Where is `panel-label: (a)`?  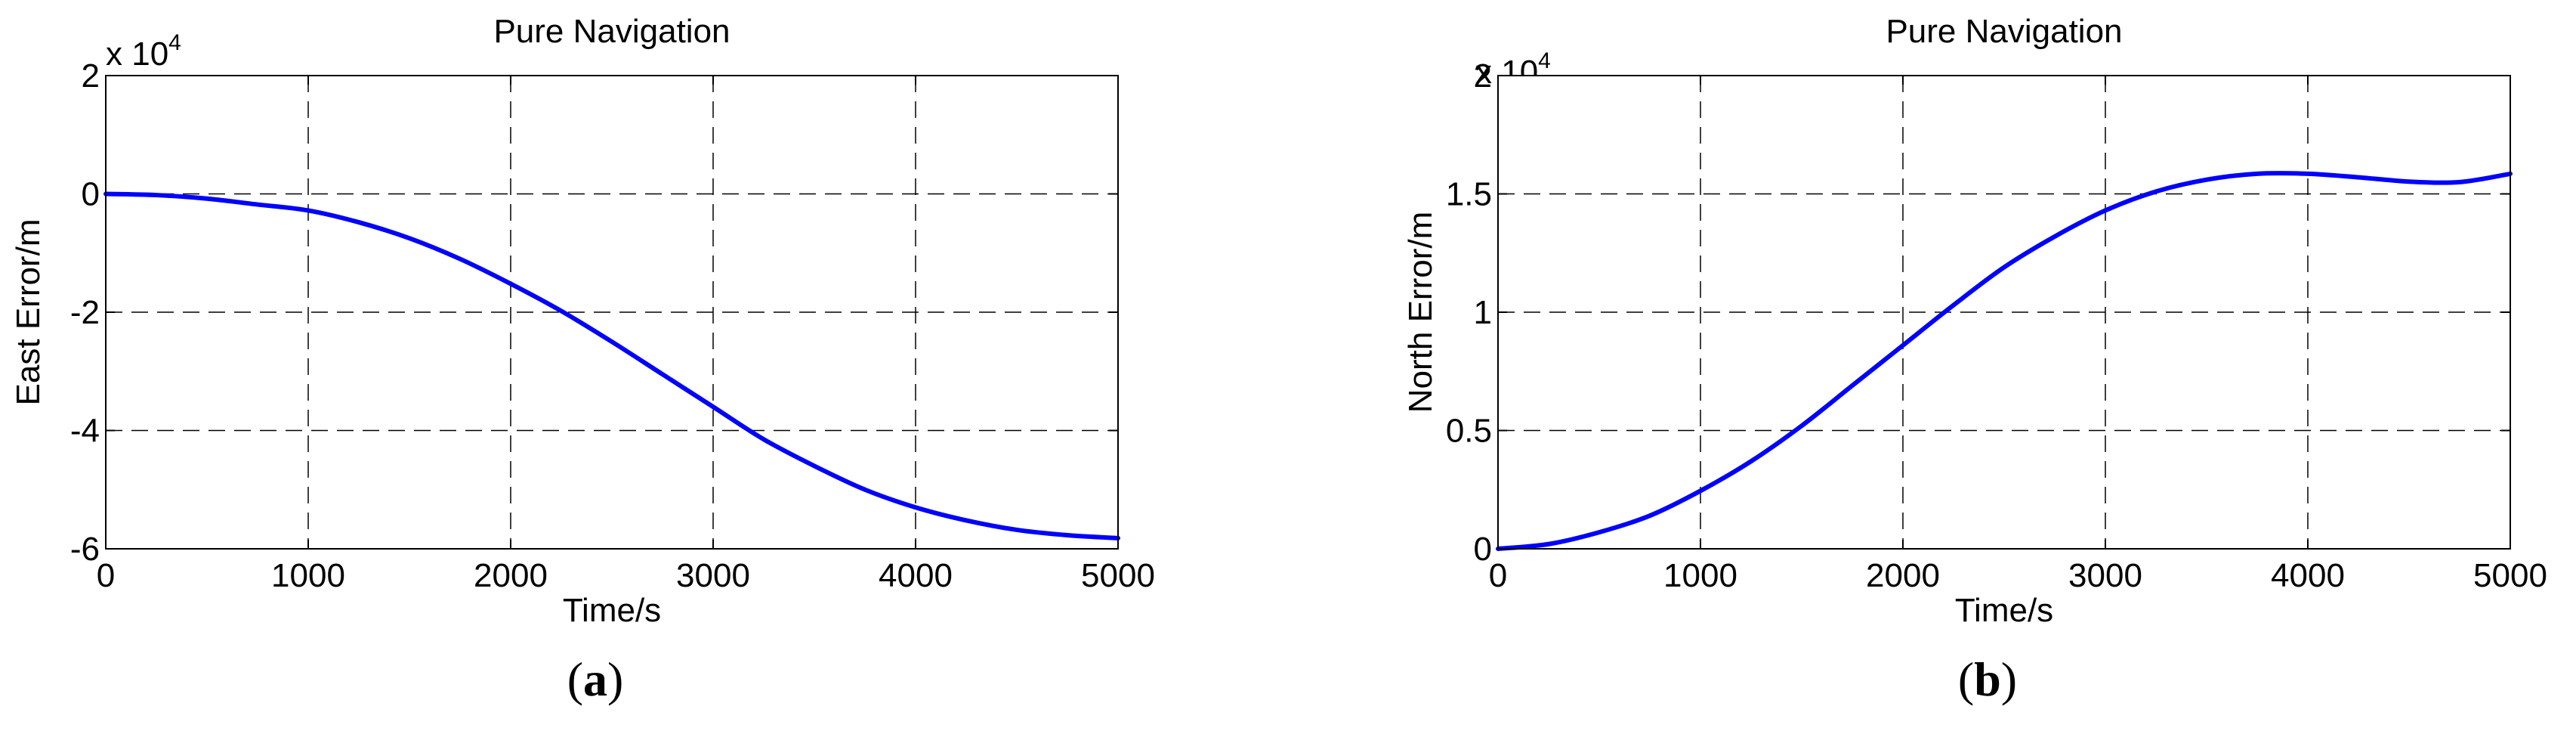
panel-label: (a) is located at coordinates (595, 679).